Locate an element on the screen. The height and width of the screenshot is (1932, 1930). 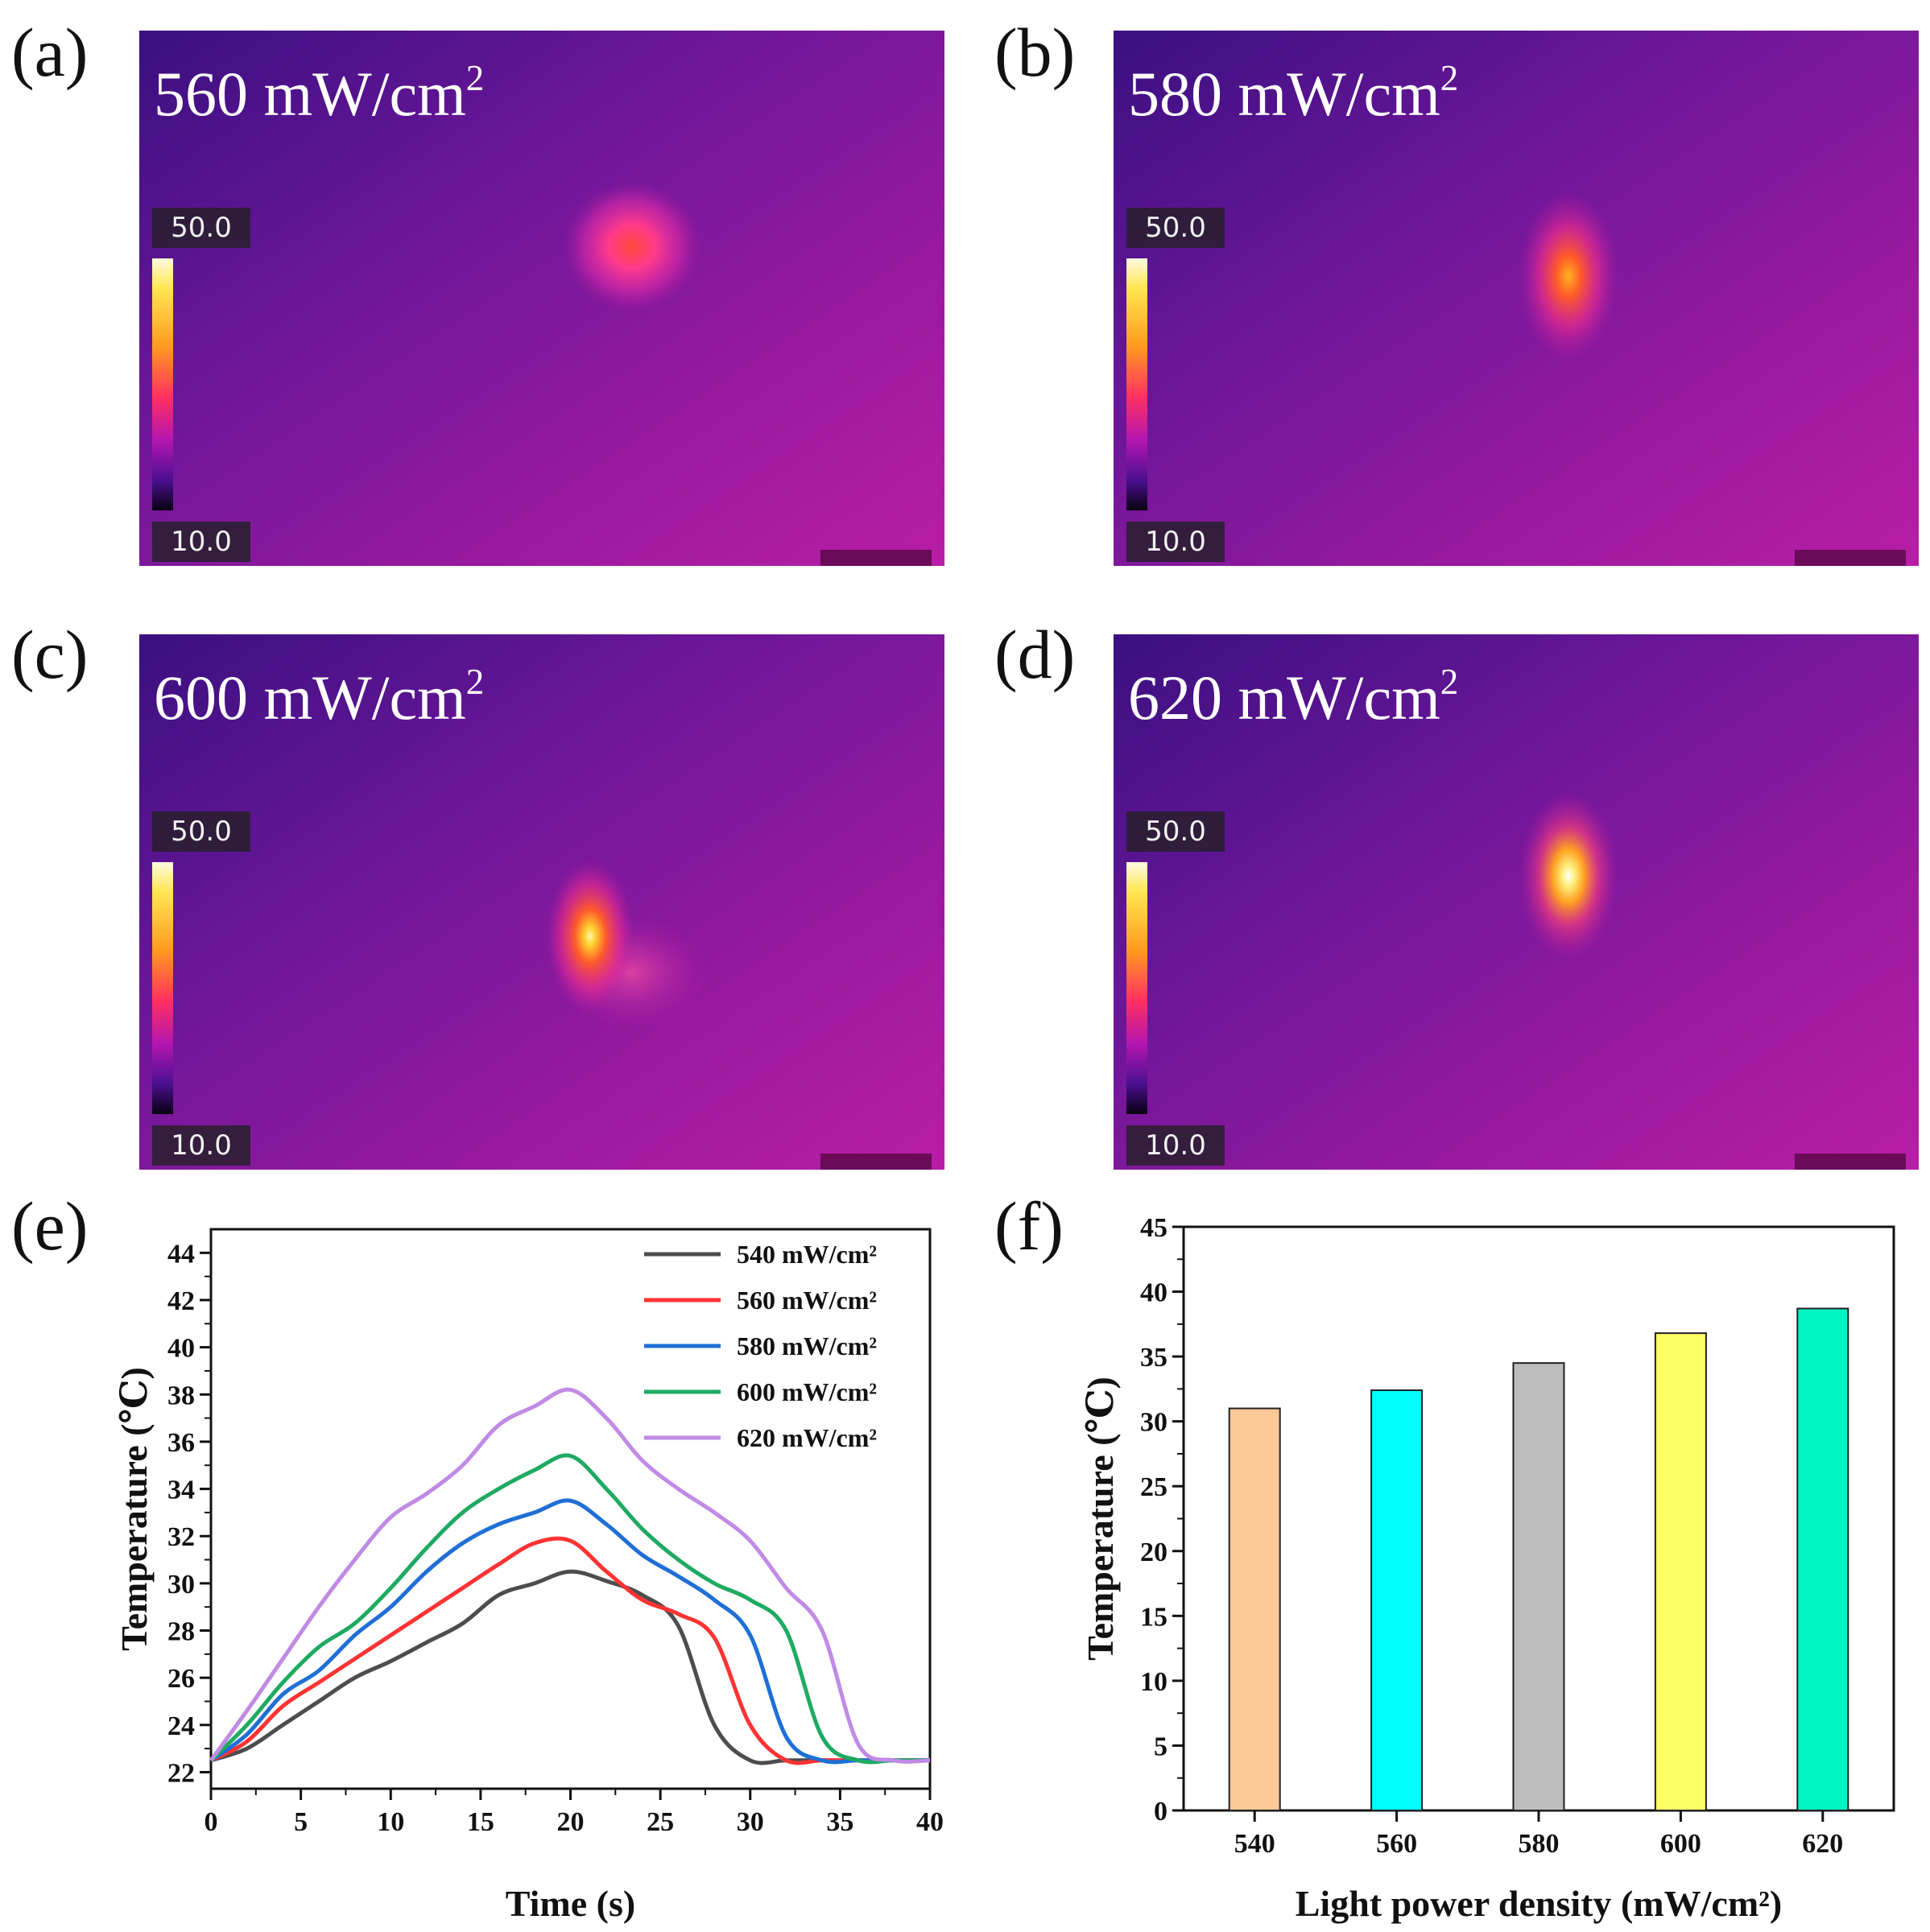
x-tick-label-e-2: 10 is located at coordinates (390, 1822).